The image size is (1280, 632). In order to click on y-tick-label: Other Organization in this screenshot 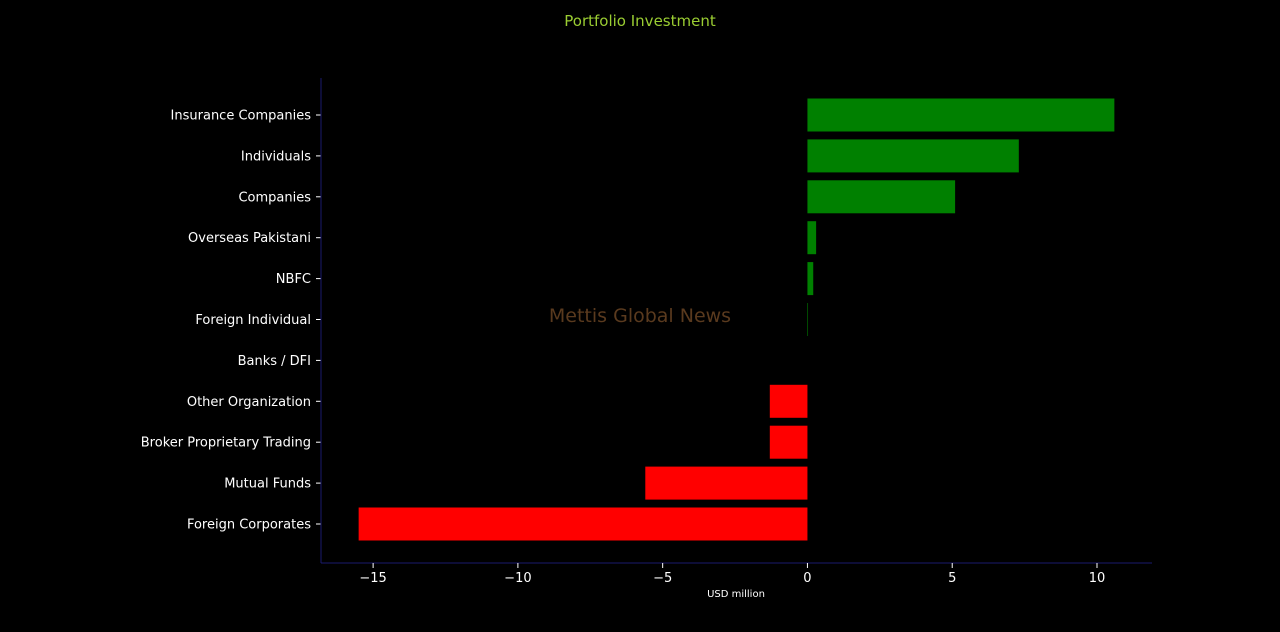, I will do `click(249, 402)`.